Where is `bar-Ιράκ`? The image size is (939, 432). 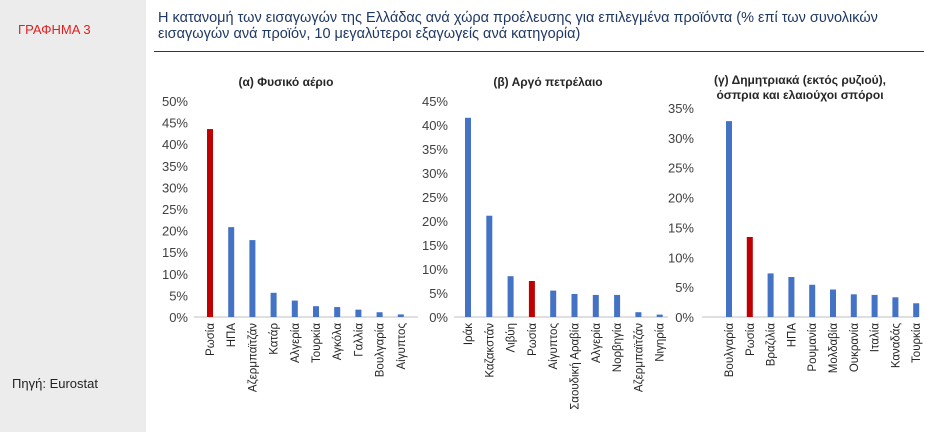 bar-Ιράκ is located at coordinates (468, 217).